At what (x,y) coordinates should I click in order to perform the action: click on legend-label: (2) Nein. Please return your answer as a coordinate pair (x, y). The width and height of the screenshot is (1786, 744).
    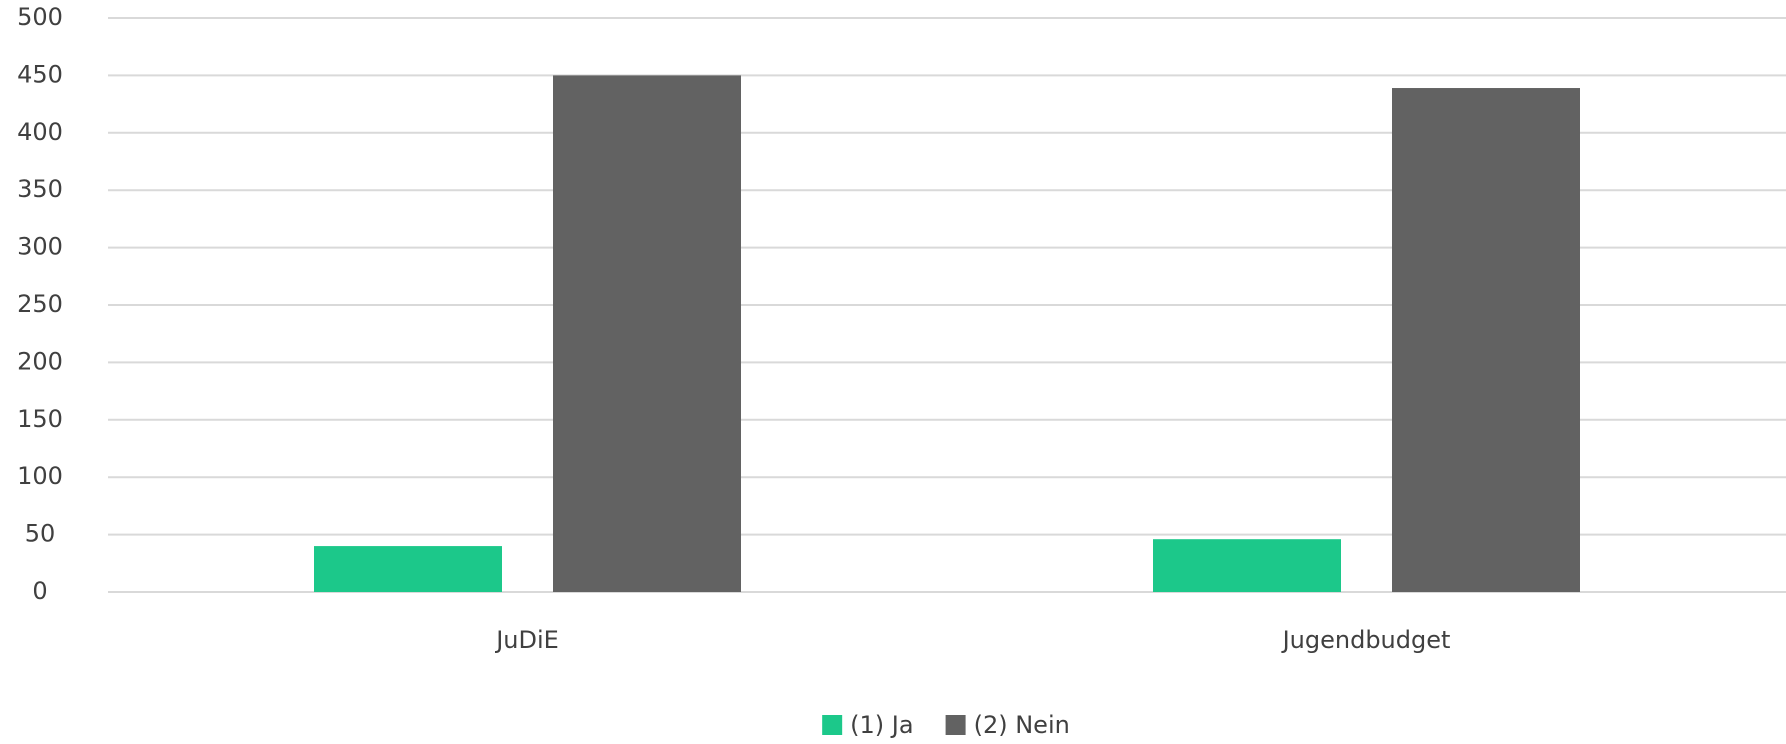
    Looking at the image, I should click on (1022, 725).